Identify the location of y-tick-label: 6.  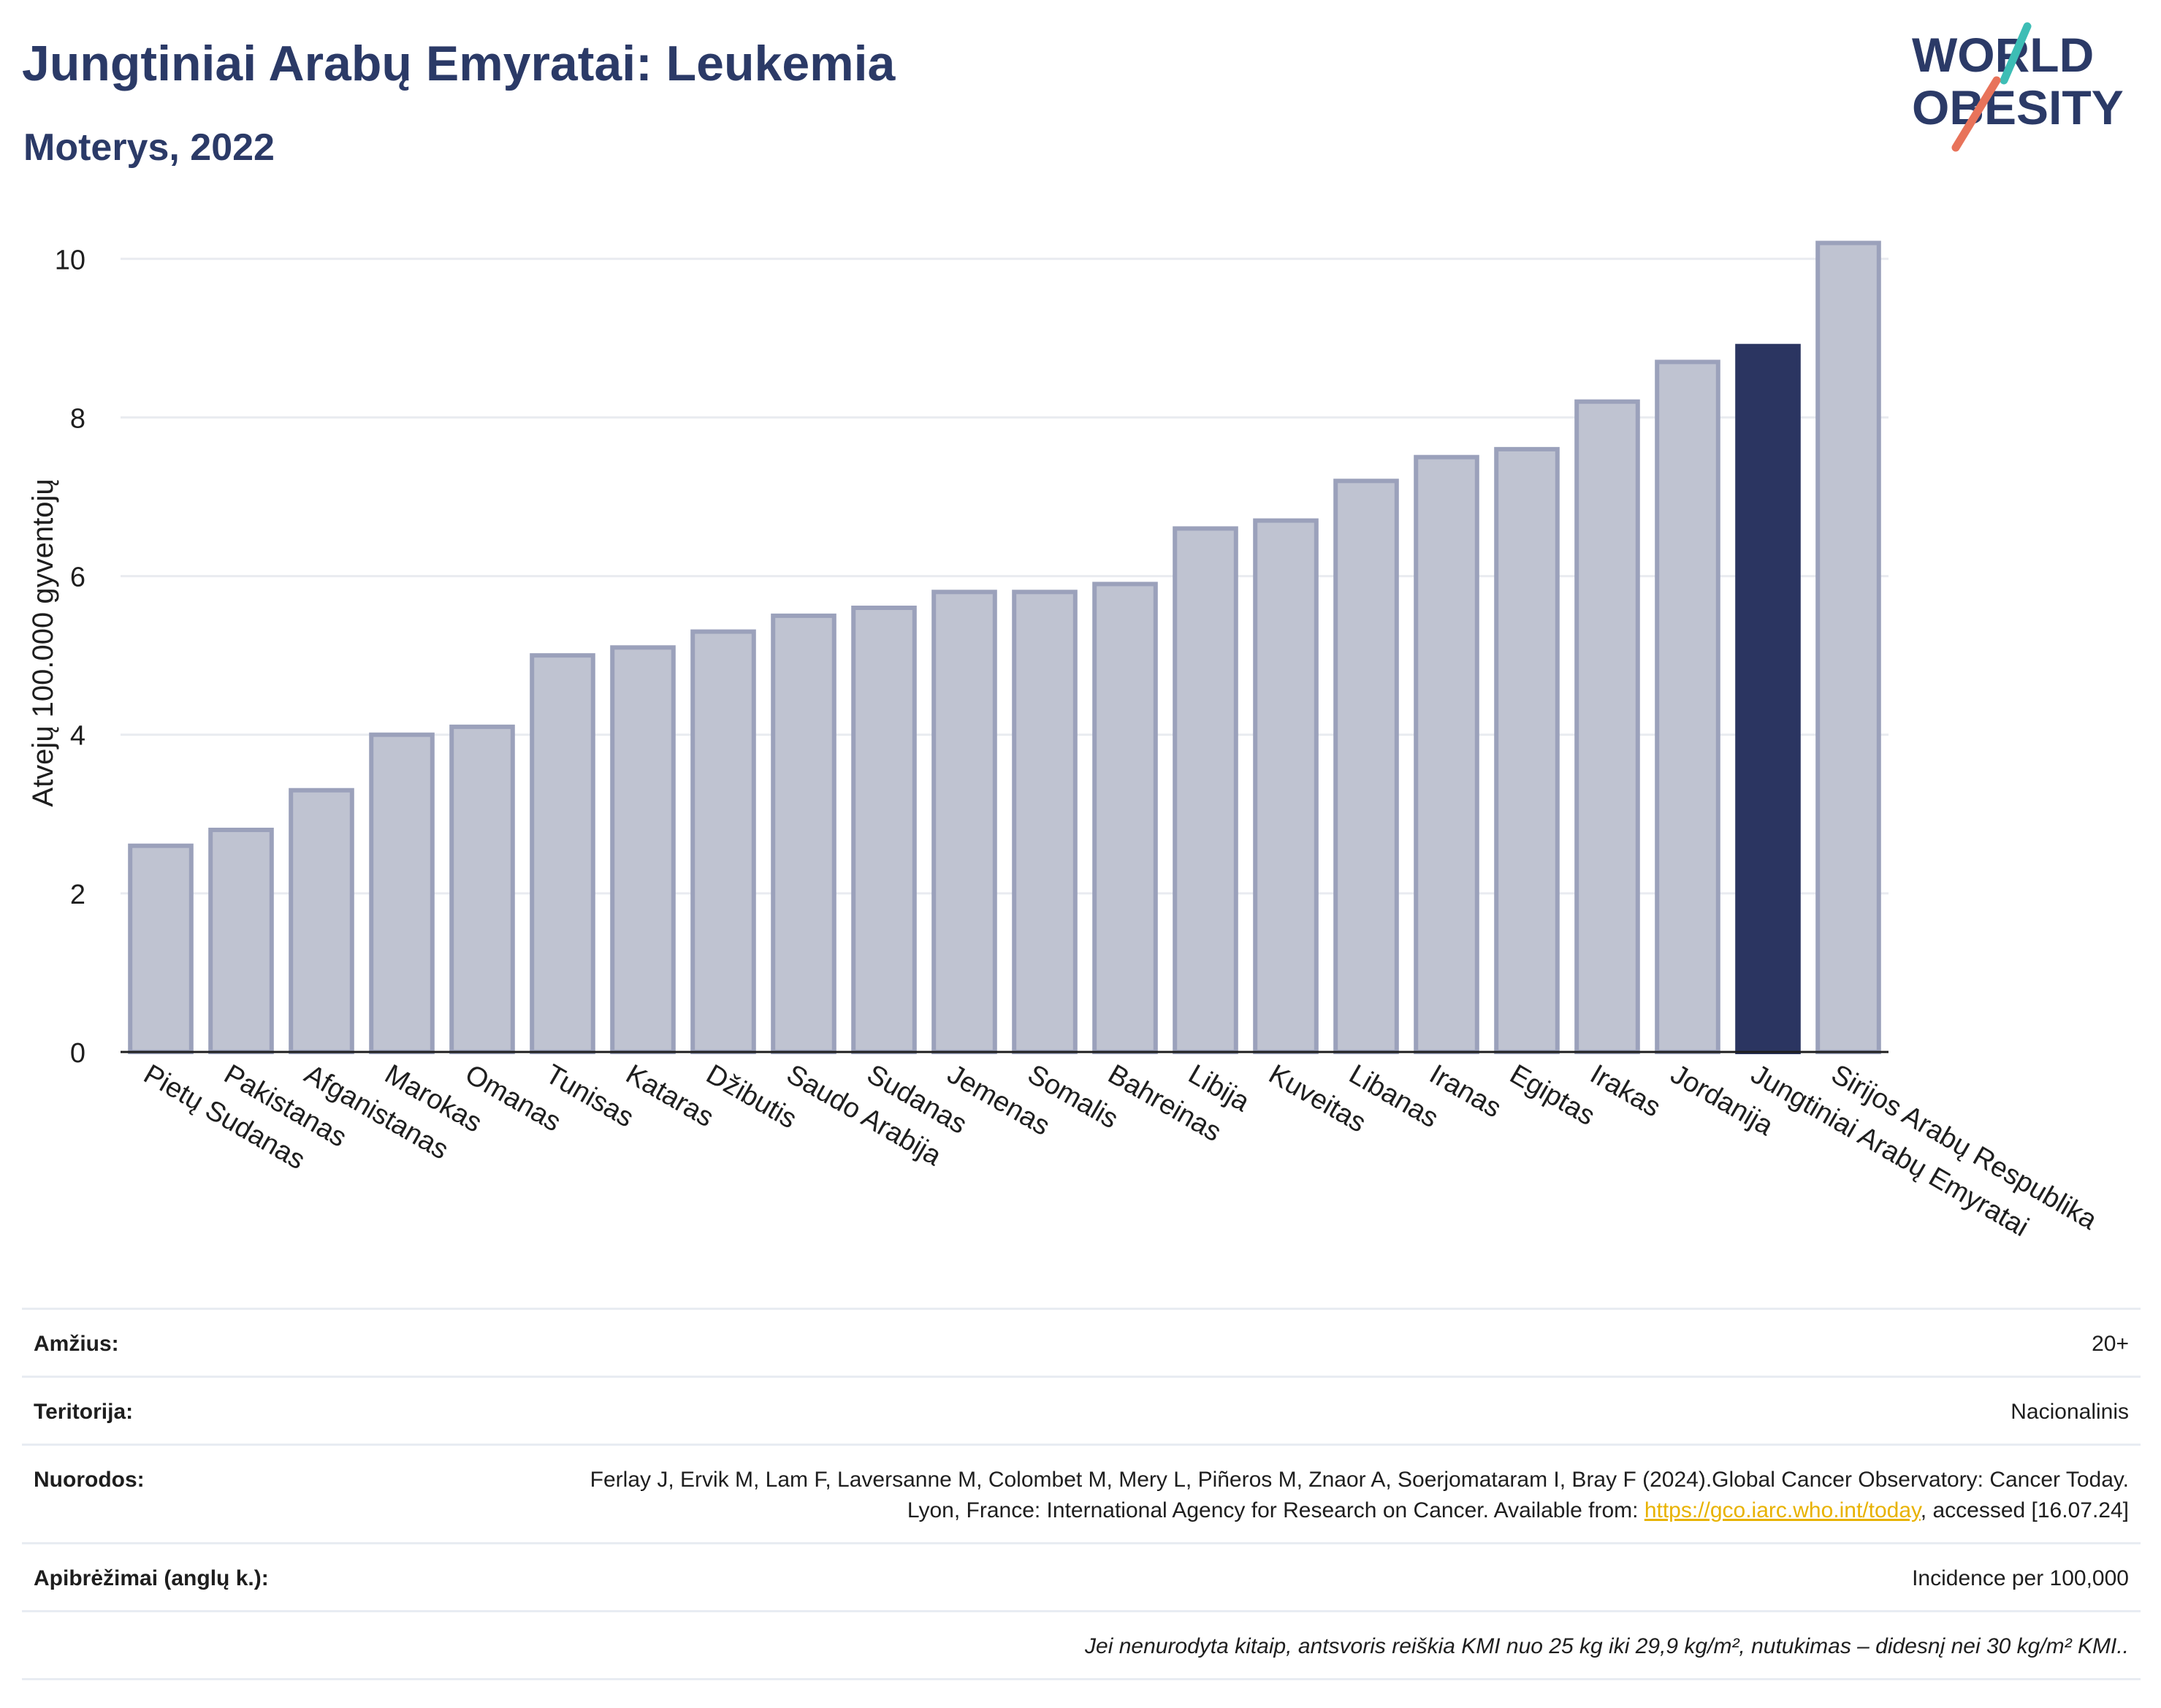
(77, 578).